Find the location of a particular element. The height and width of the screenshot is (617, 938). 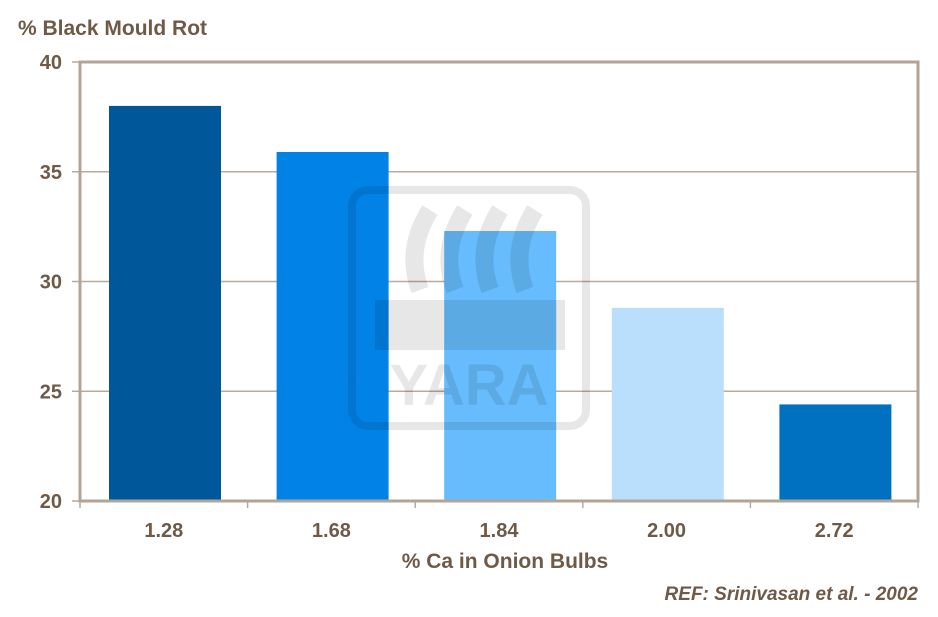

bar-2.00 is located at coordinates (667, 404).